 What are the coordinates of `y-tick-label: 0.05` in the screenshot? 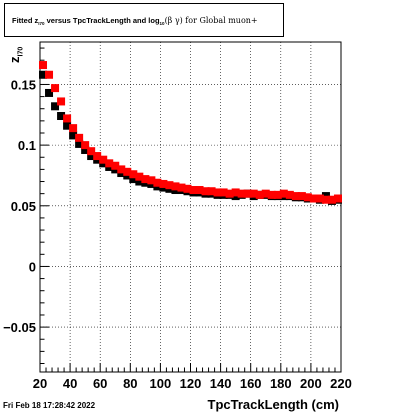 It's located at (23, 206).